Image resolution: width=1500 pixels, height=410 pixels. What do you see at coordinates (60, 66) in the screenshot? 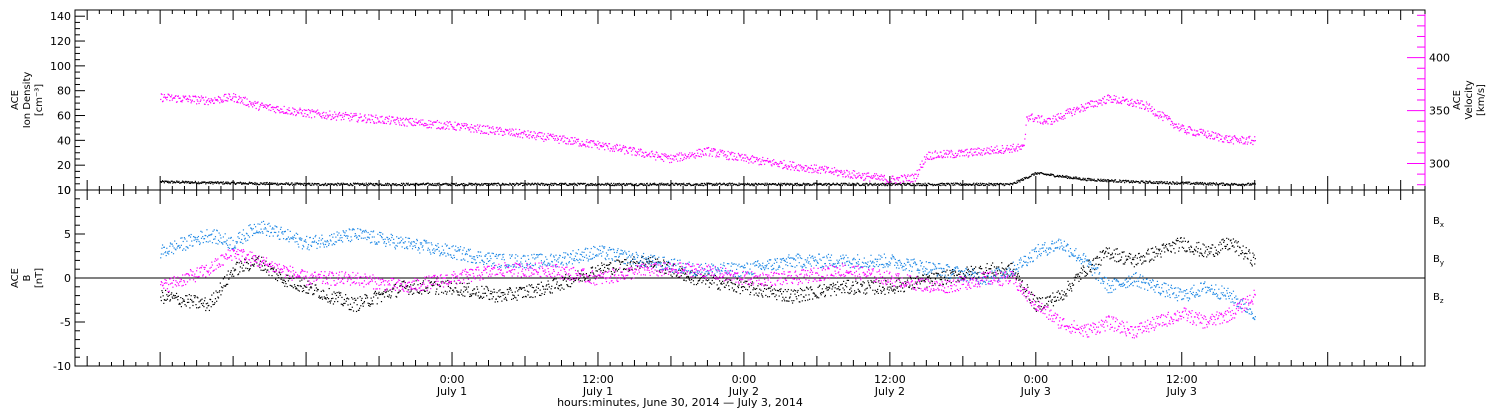
I see `top-left-tick-label: 100` at bounding box center [60, 66].